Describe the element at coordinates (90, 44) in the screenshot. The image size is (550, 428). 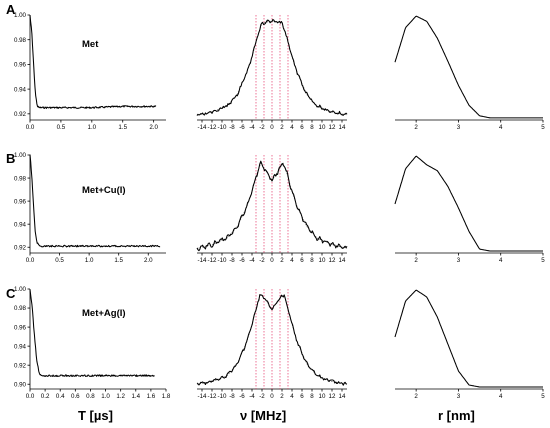
I see `panel-a-label: Met` at that location.